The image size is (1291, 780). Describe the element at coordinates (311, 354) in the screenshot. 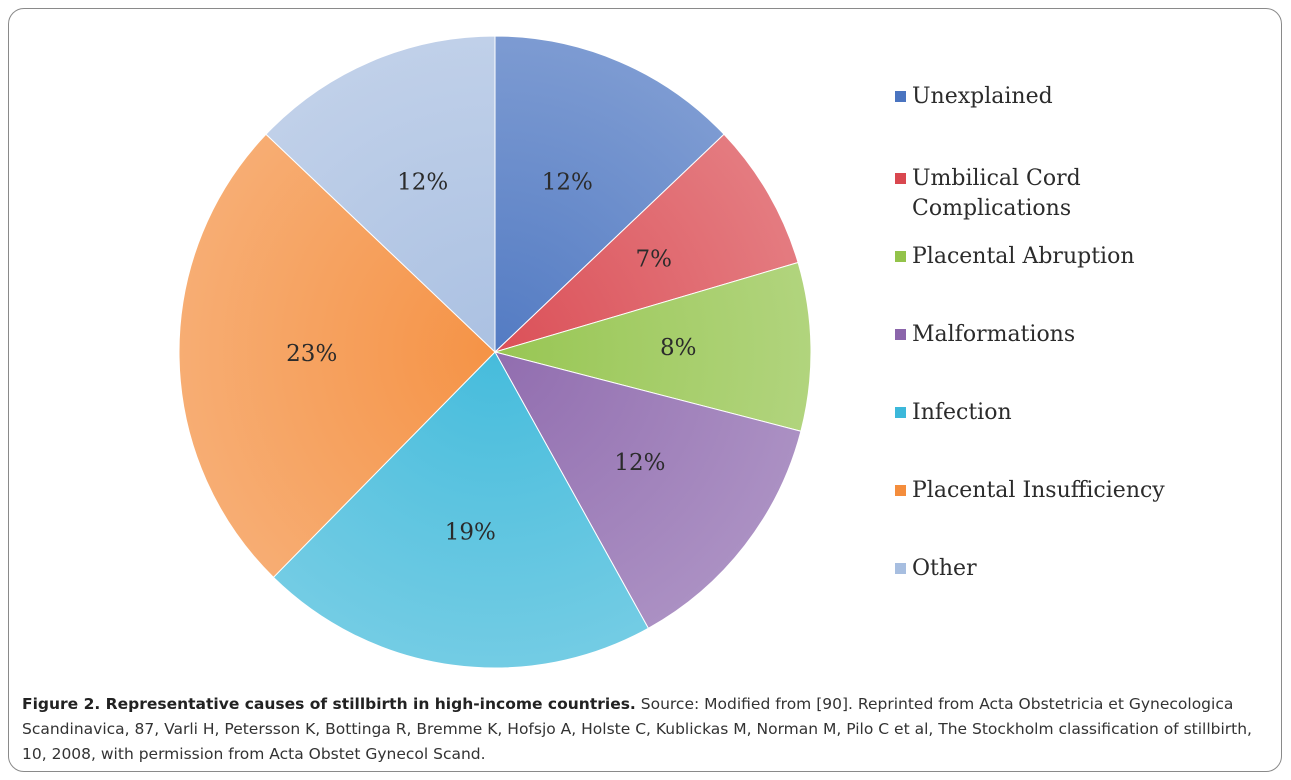

I see `data-label-placental-insufficiency: 23%` at that location.